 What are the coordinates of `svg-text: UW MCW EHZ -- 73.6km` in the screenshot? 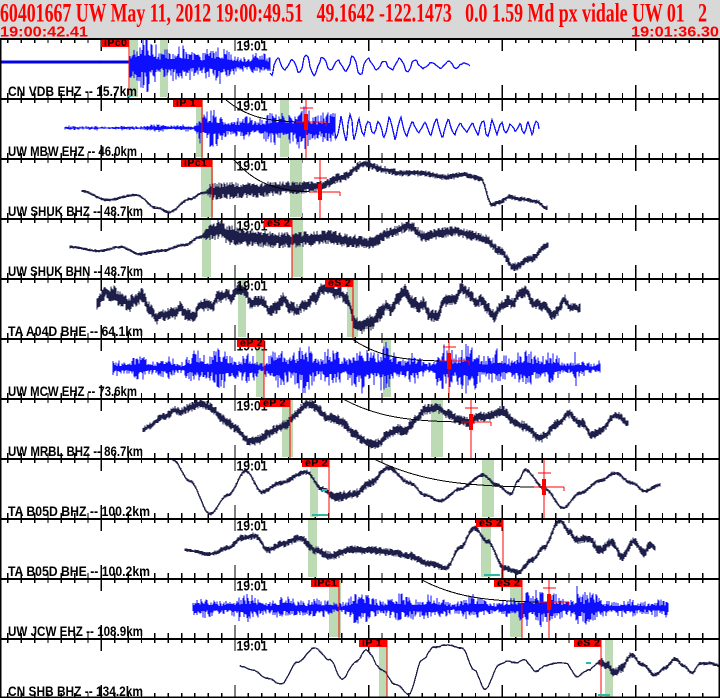 It's located at (72, 391).